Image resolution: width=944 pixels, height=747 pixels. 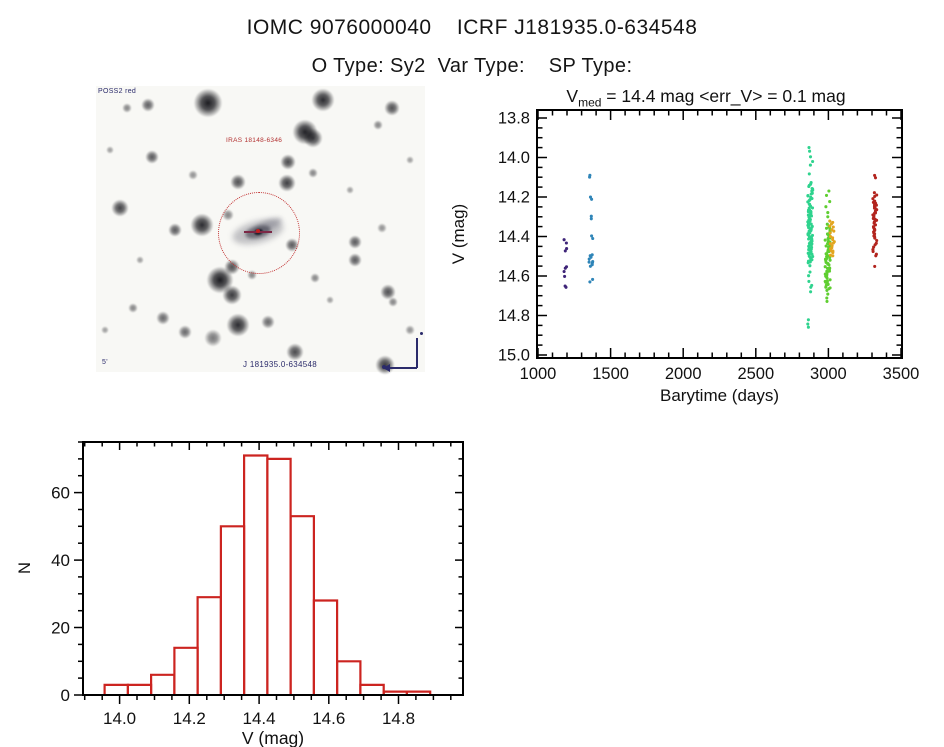 I want to click on x-tick-label: 3000, so click(x=828, y=374).